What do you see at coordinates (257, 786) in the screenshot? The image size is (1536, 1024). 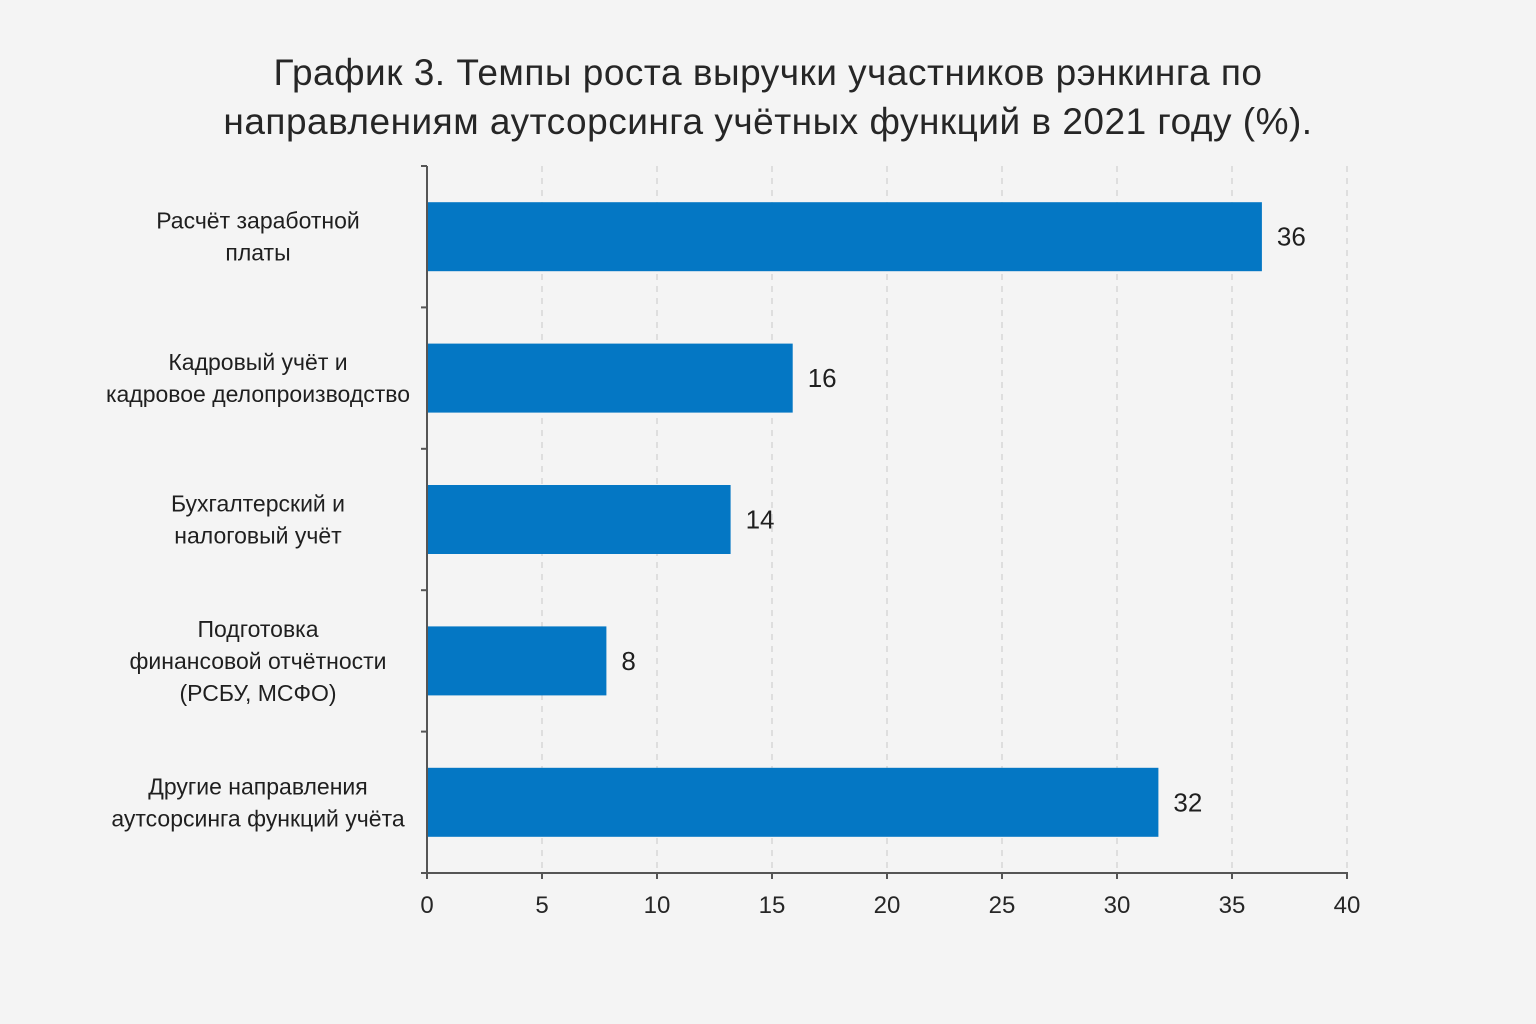 I see `category-label-4-line-0: Другие направления` at bounding box center [257, 786].